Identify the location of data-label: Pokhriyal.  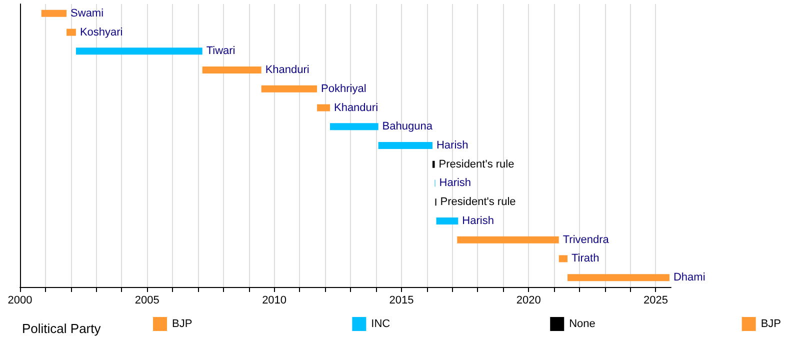
(343, 88).